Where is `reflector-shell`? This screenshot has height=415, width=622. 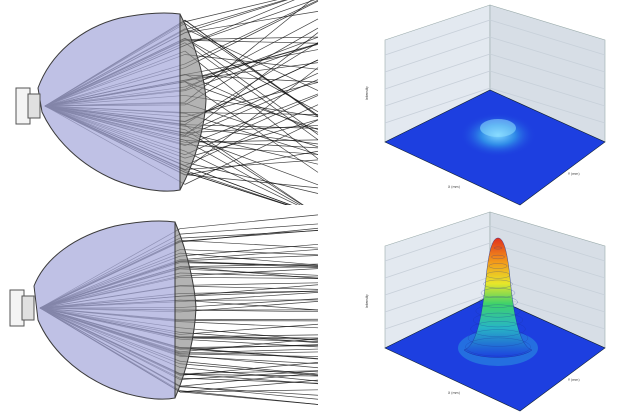
reflector-shell is located at coordinates (109, 102).